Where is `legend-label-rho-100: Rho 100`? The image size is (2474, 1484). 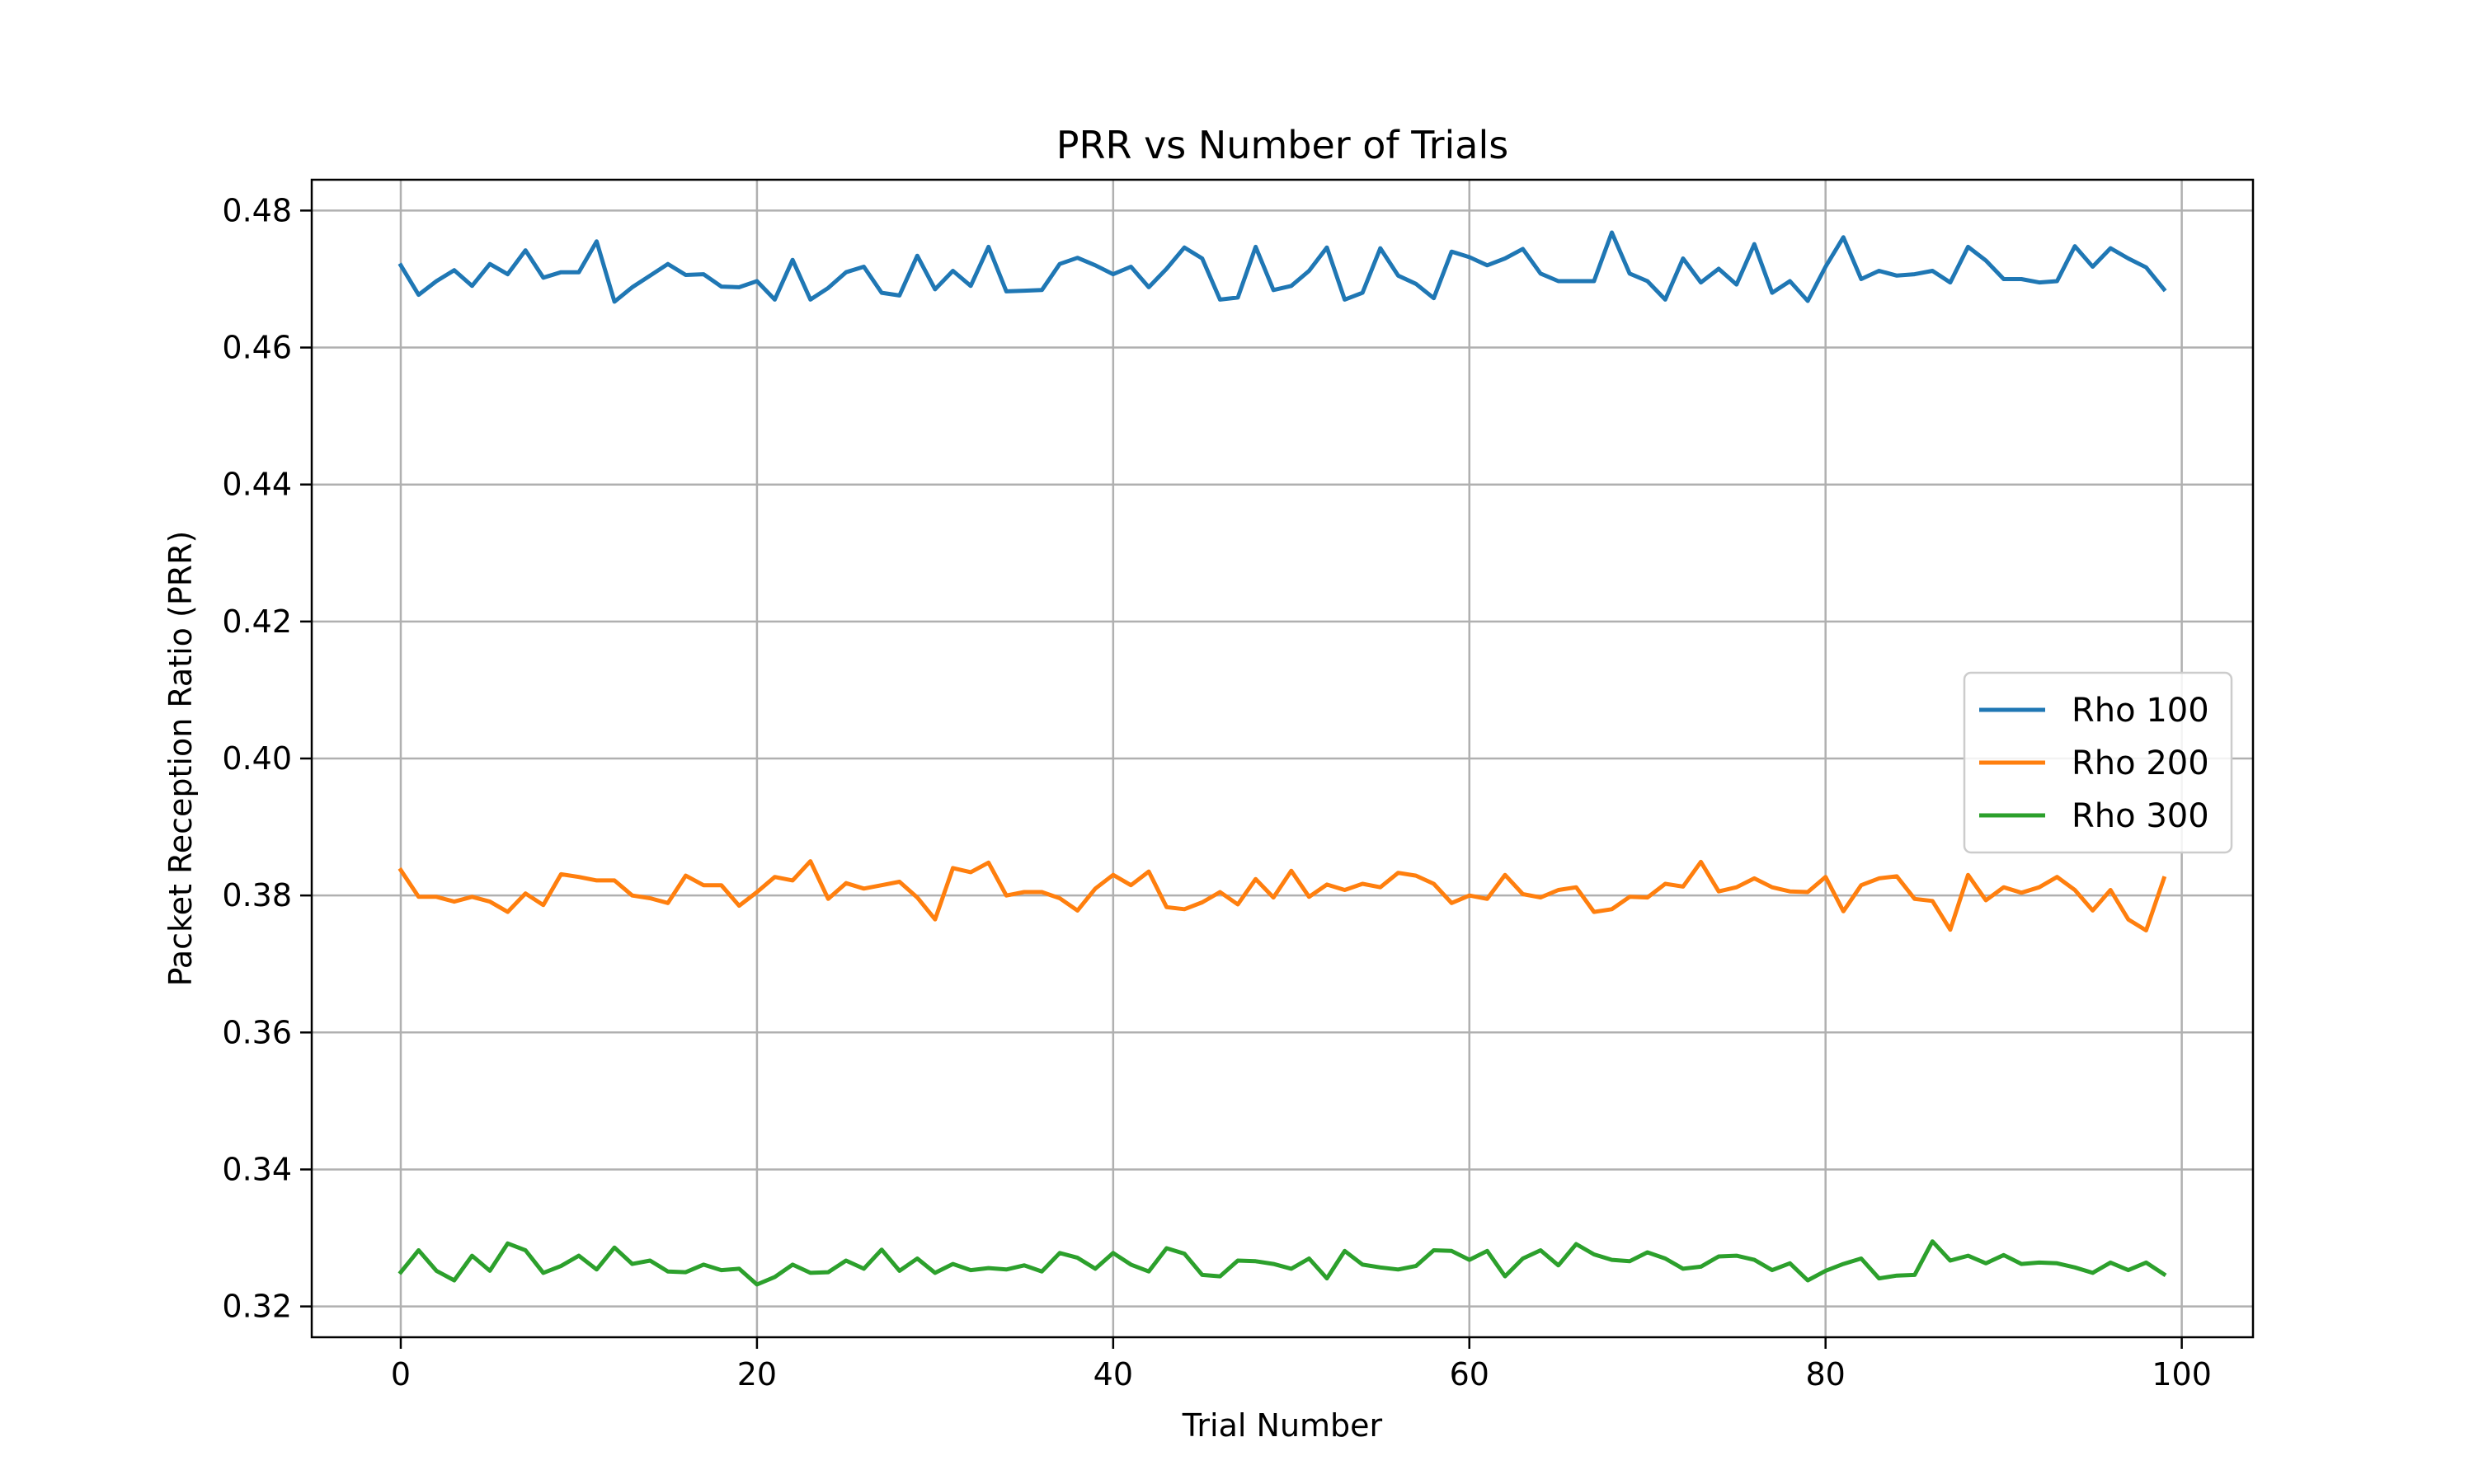
legend-label-rho-100: Rho 100 is located at coordinates (2140, 711).